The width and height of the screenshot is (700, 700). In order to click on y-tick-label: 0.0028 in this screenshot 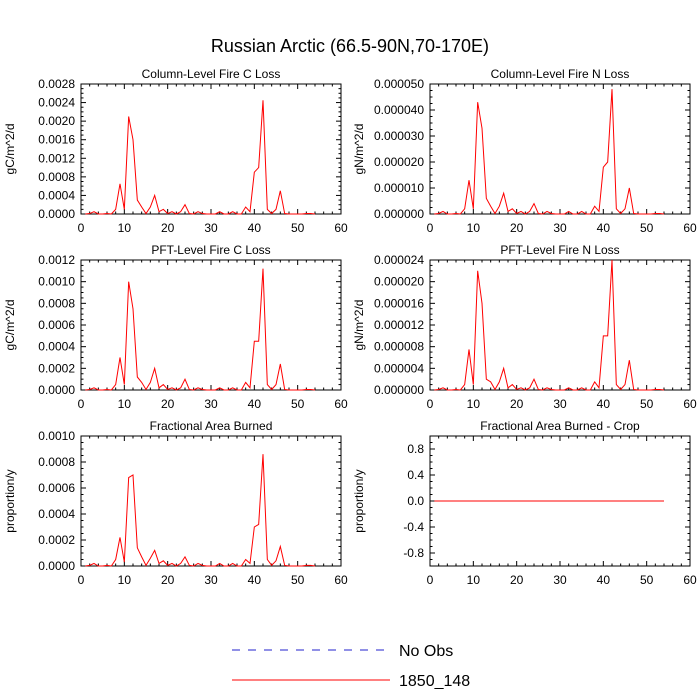, I will do `click(56, 84)`.